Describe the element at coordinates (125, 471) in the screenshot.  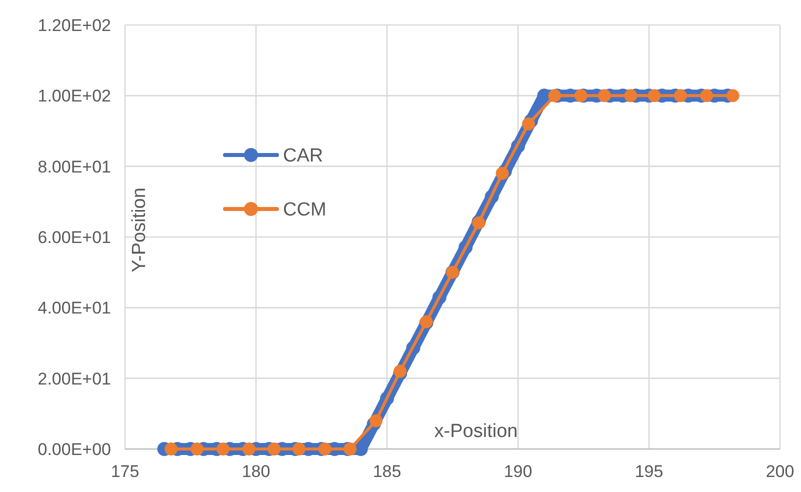
I see `x-tick-label: 175` at that location.